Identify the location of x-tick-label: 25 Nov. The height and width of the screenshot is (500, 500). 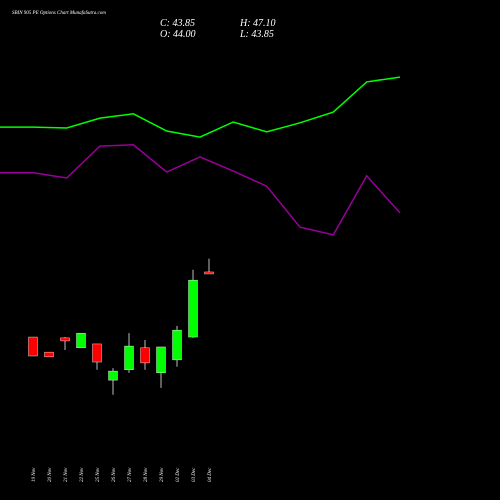
(98, 474).